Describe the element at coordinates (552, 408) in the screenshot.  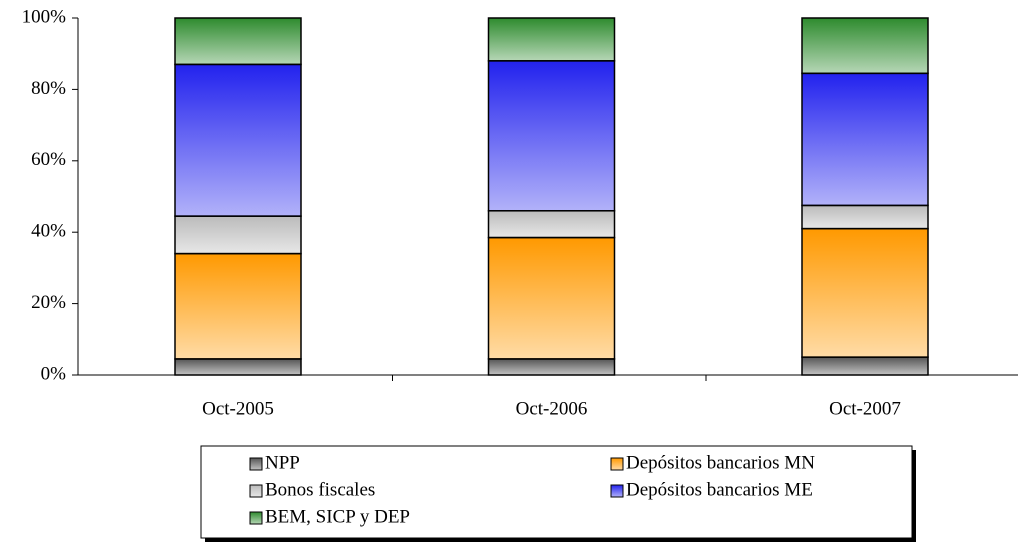
I see `x-tick-label: Oct-2006` at that location.